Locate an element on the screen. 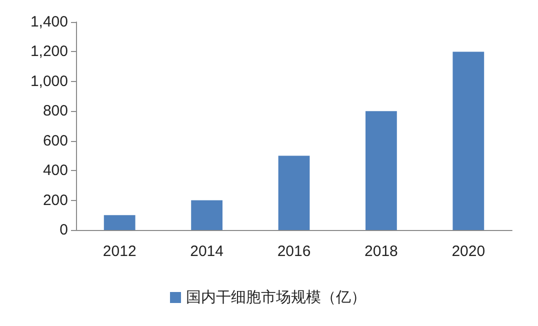 The height and width of the screenshot is (326, 538). x-tick-label: 2020 is located at coordinates (469, 251).